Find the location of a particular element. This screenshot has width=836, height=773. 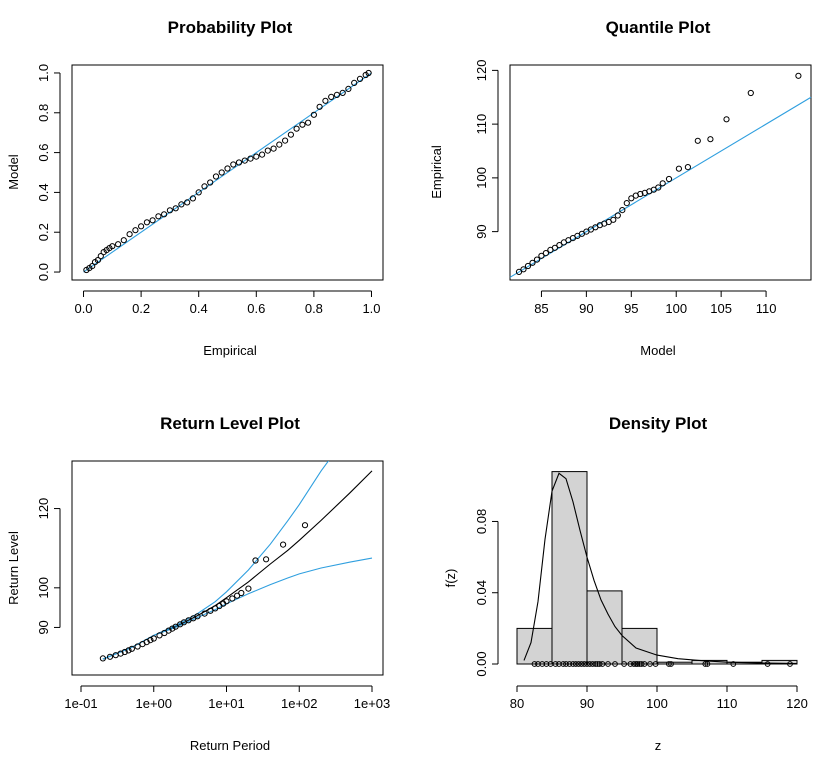

return-level-series is located at coordinates (236, 561).